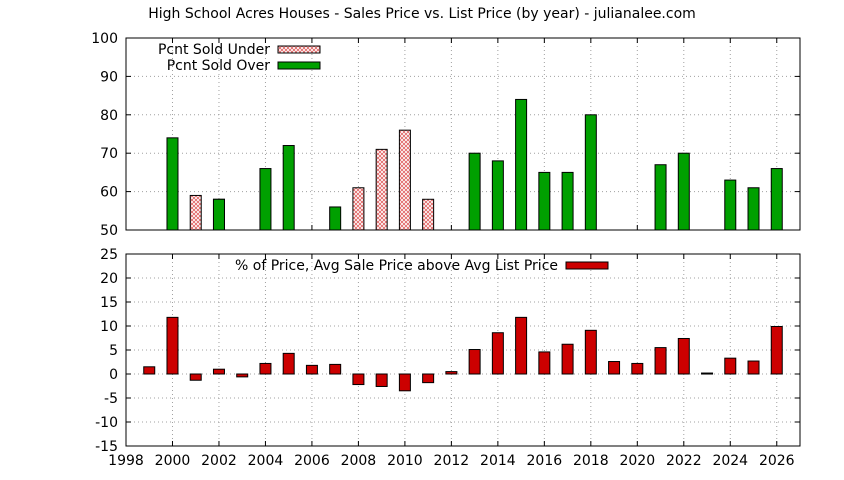  I want to click on y-tick-label: 15, so click(109, 303).